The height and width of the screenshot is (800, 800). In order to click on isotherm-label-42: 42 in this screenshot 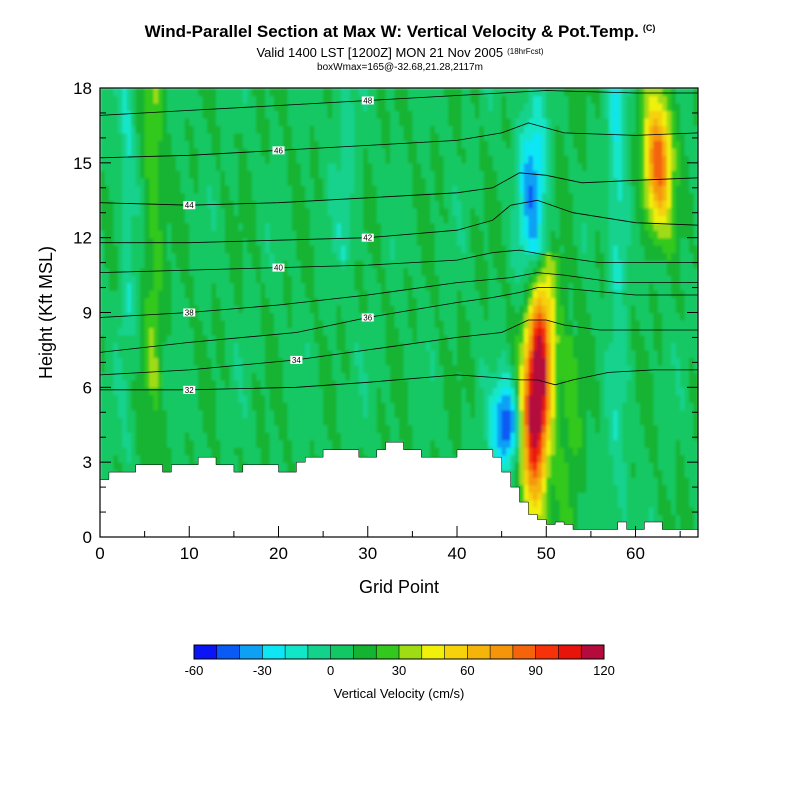, I will do `click(367, 238)`.